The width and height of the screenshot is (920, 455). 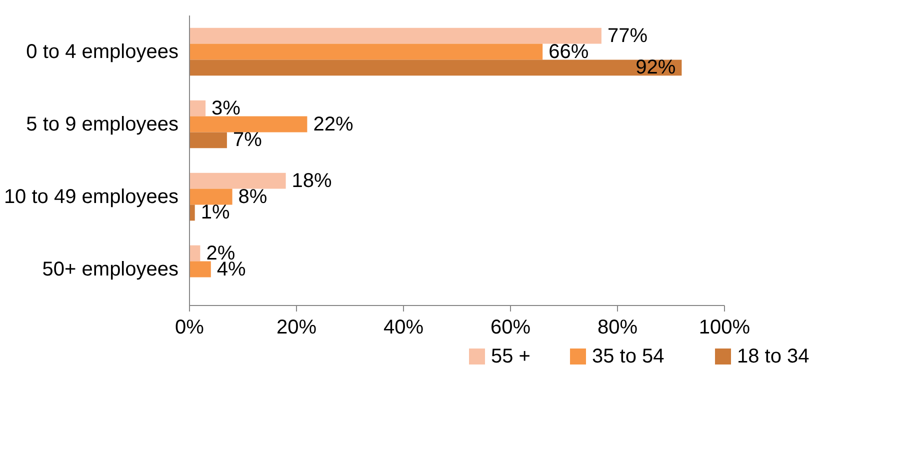 I want to click on x-tick-label: 60%, so click(x=510, y=327).